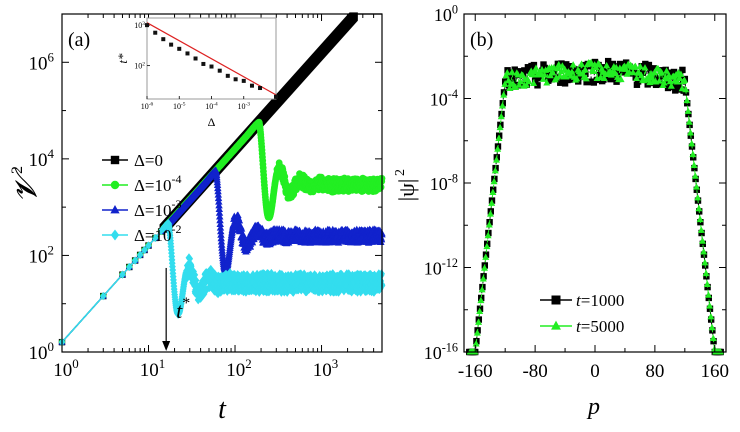 The width and height of the screenshot is (740, 432). What do you see at coordinates (715, 371) in the screenshot?
I see `b-x-tick-label: 160` at bounding box center [715, 371].